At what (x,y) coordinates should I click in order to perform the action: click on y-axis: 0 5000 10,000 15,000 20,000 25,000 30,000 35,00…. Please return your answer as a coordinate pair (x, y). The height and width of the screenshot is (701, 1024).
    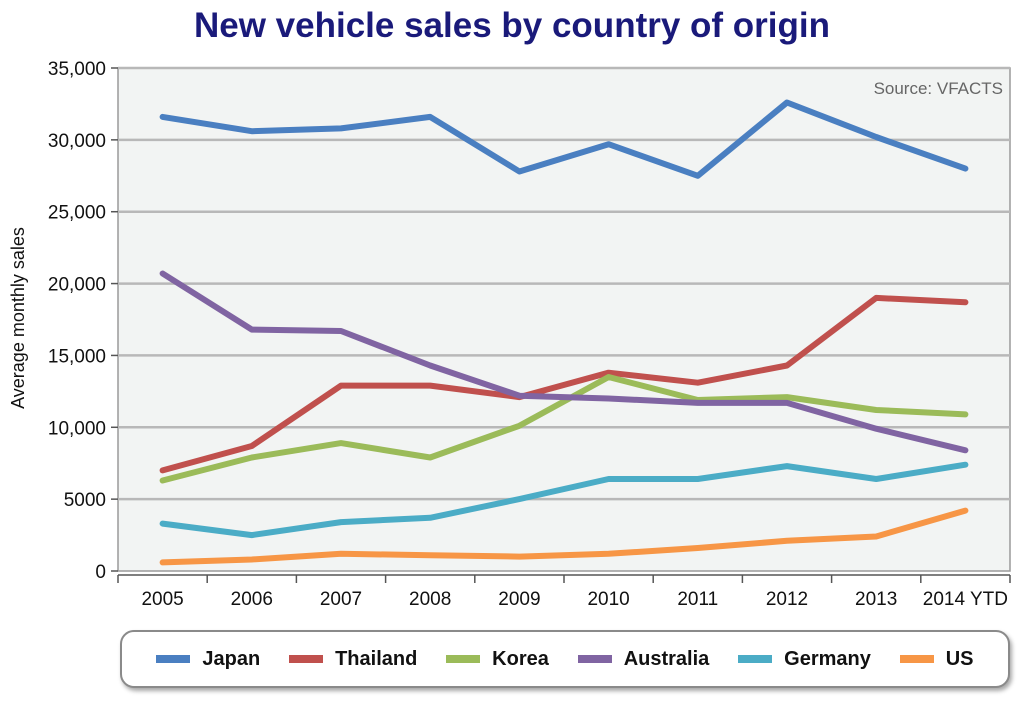
    Looking at the image, I should click on (83, 321).